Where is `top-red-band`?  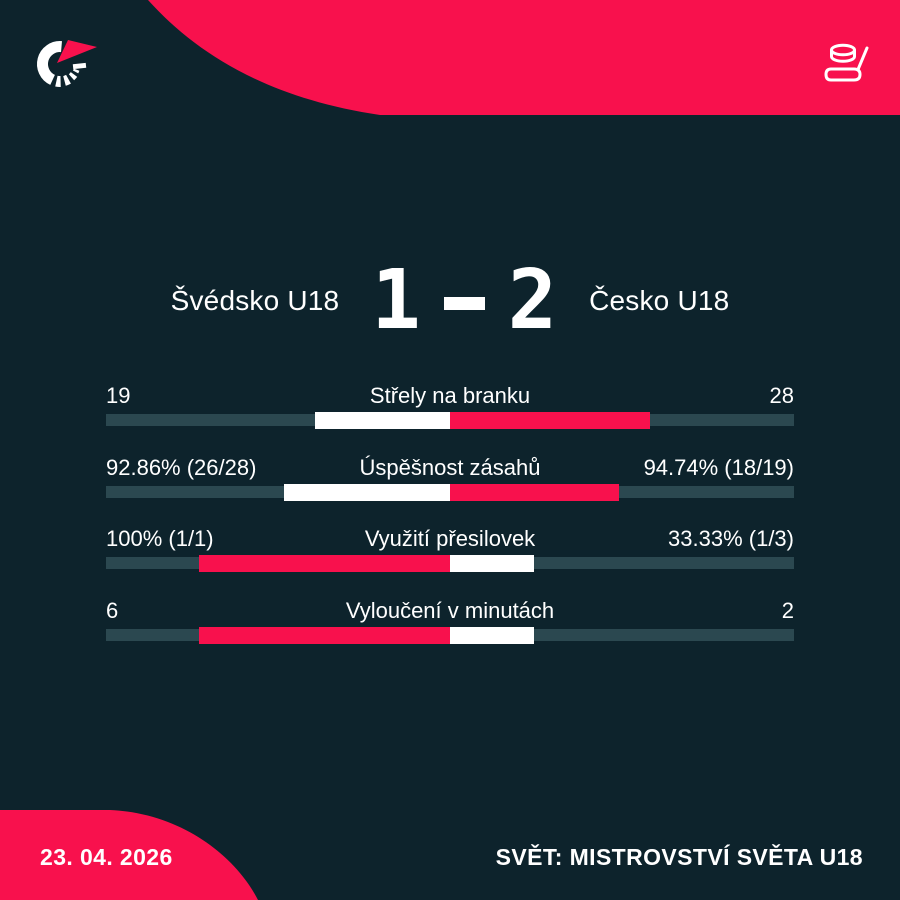 top-red-band is located at coordinates (524, 57).